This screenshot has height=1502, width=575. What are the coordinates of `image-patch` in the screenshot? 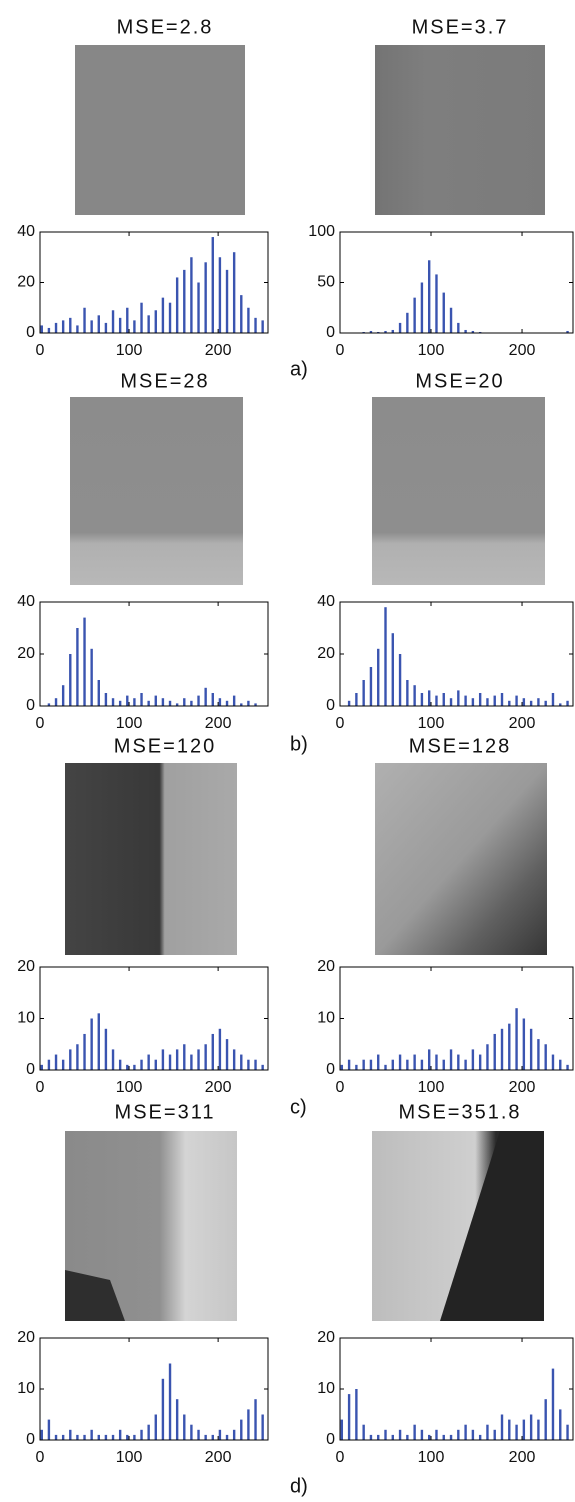 It's located at (461, 859).